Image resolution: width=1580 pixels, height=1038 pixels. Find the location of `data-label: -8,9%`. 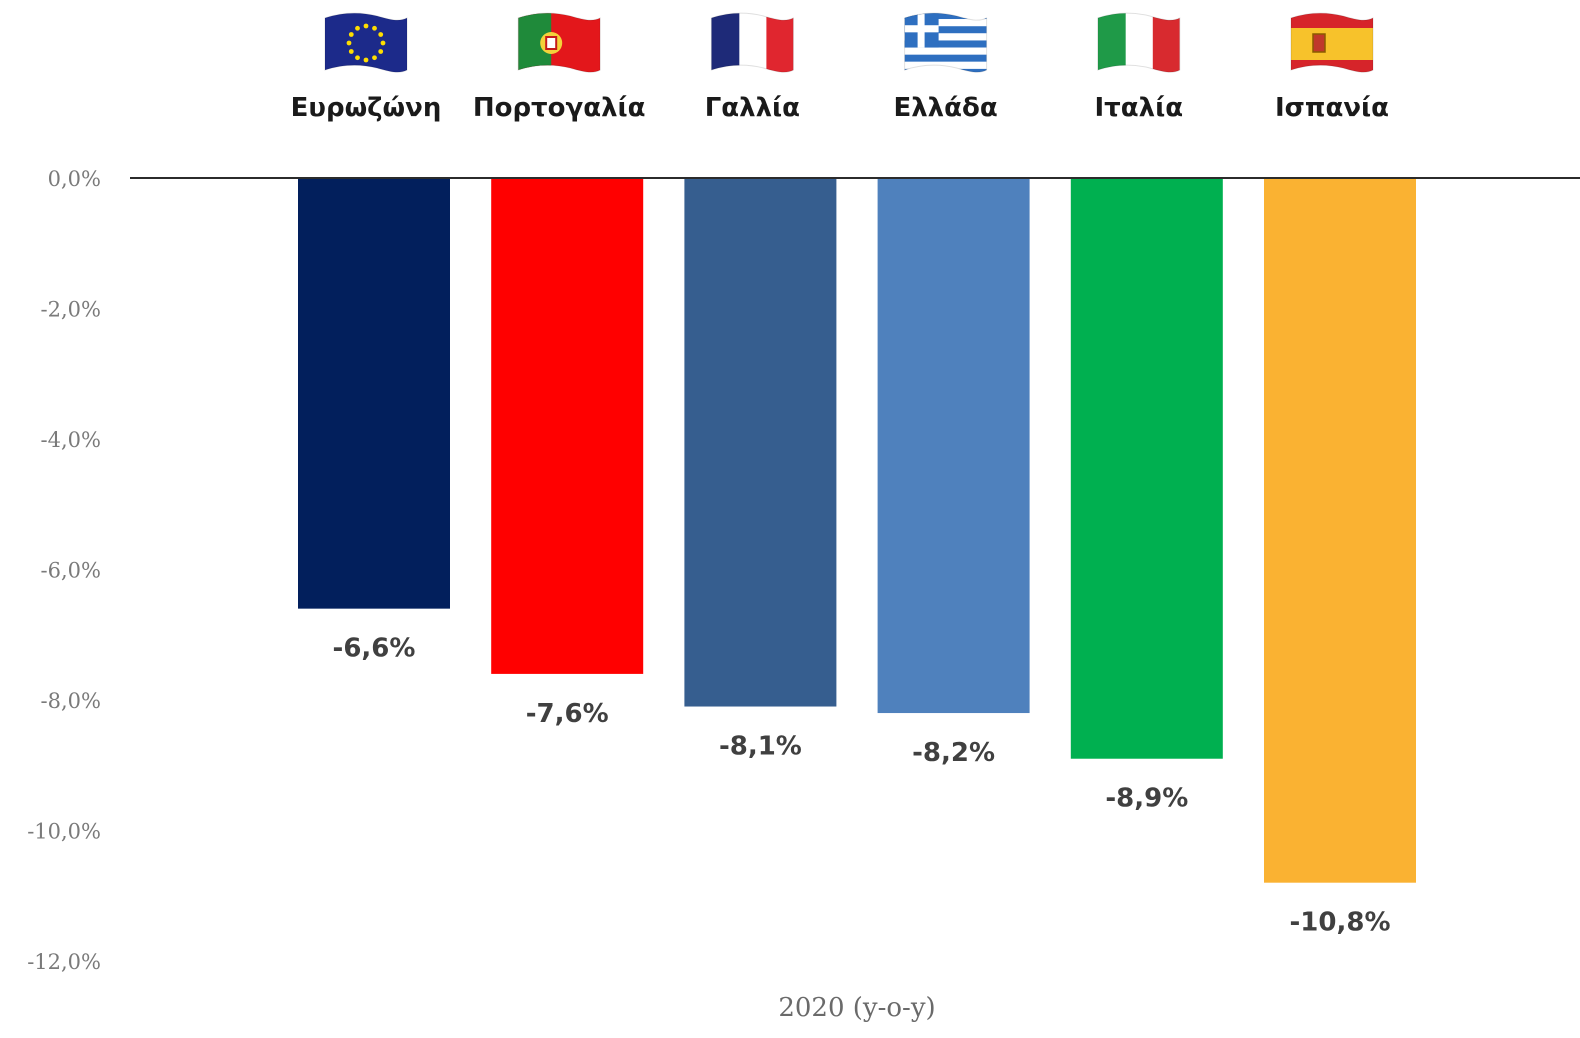

data-label: -8,9% is located at coordinates (1146, 799).